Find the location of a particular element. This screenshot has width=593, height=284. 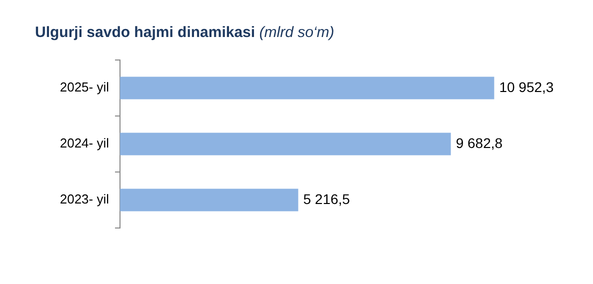

y-tick-label: 2025- yil is located at coordinates (85, 87).